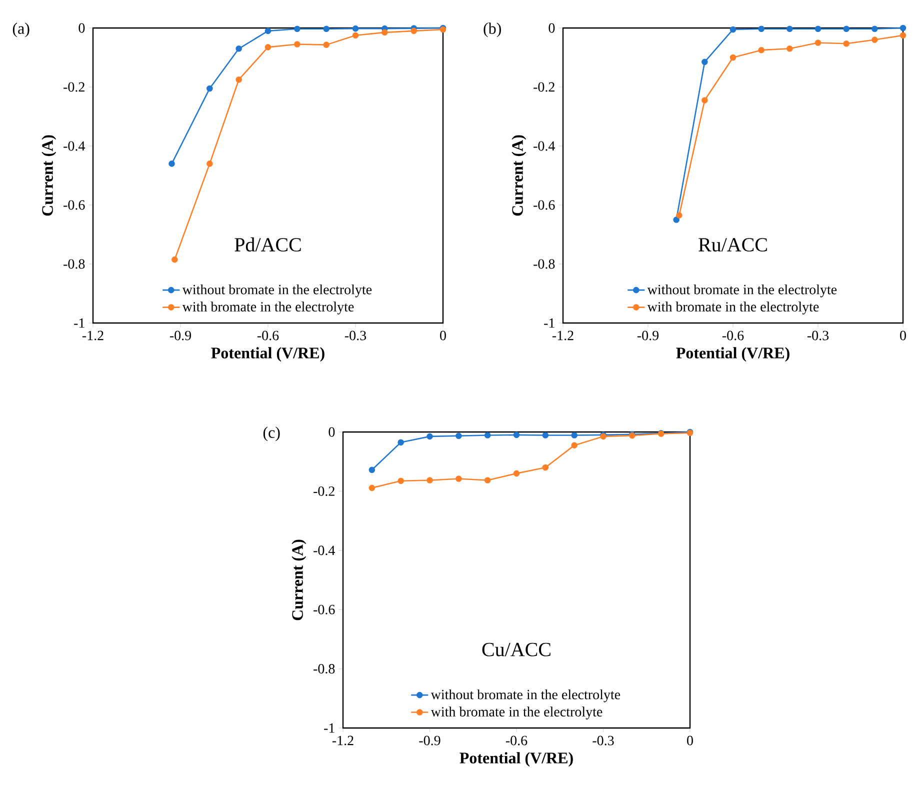 The height and width of the screenshot is (785, 913). I want to click on text: Pd/ACC, so click(267, 244).